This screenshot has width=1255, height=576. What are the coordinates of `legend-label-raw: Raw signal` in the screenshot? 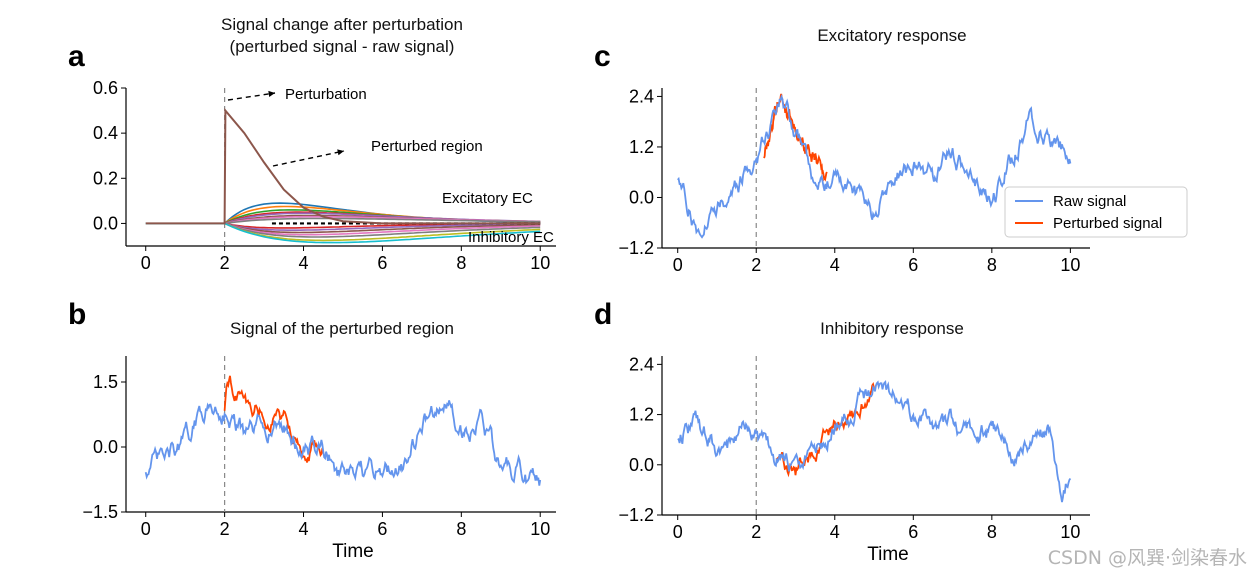 It's located at (1089, 201).